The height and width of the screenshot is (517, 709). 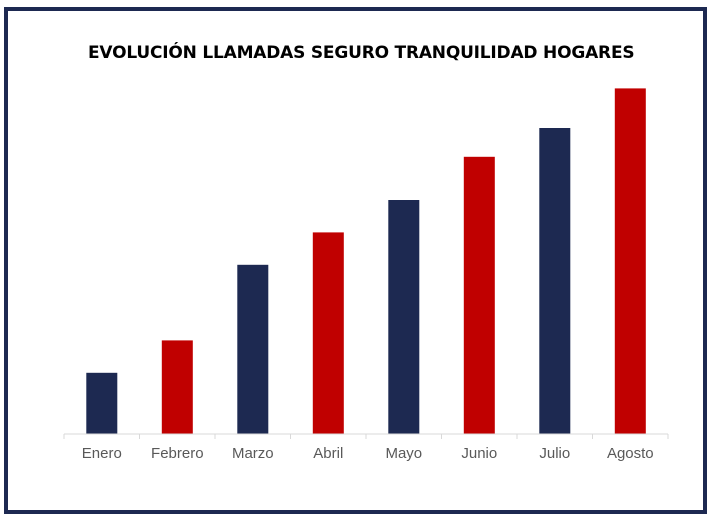 I want to click on x-tick-label-febrero: Febrero, so click(x=177, y=453).